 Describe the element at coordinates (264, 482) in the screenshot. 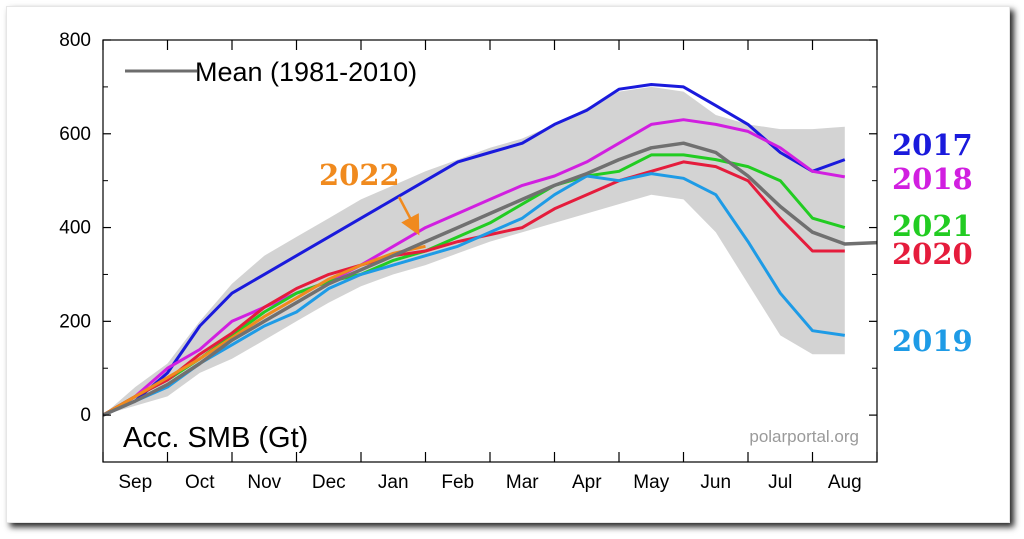

I see `month-label-nov: Nov` at that location.